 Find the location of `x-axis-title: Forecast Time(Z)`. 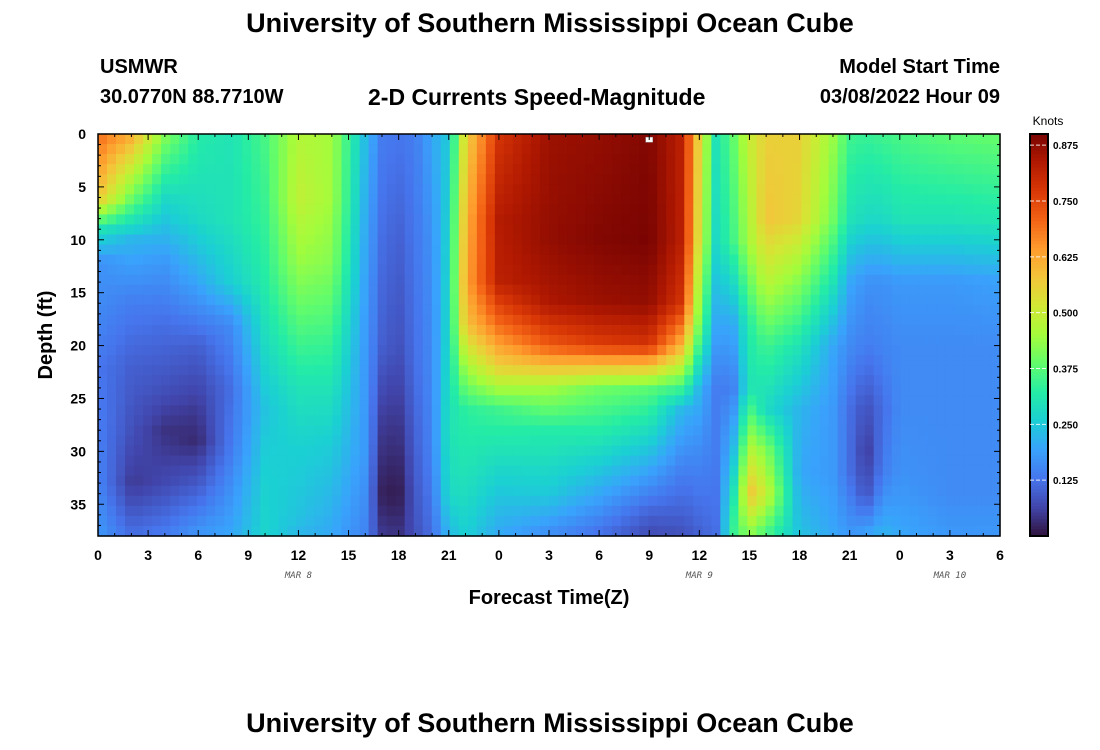

x-axis-title: Forecast Time(Z) is located at coordinates (549, 598).